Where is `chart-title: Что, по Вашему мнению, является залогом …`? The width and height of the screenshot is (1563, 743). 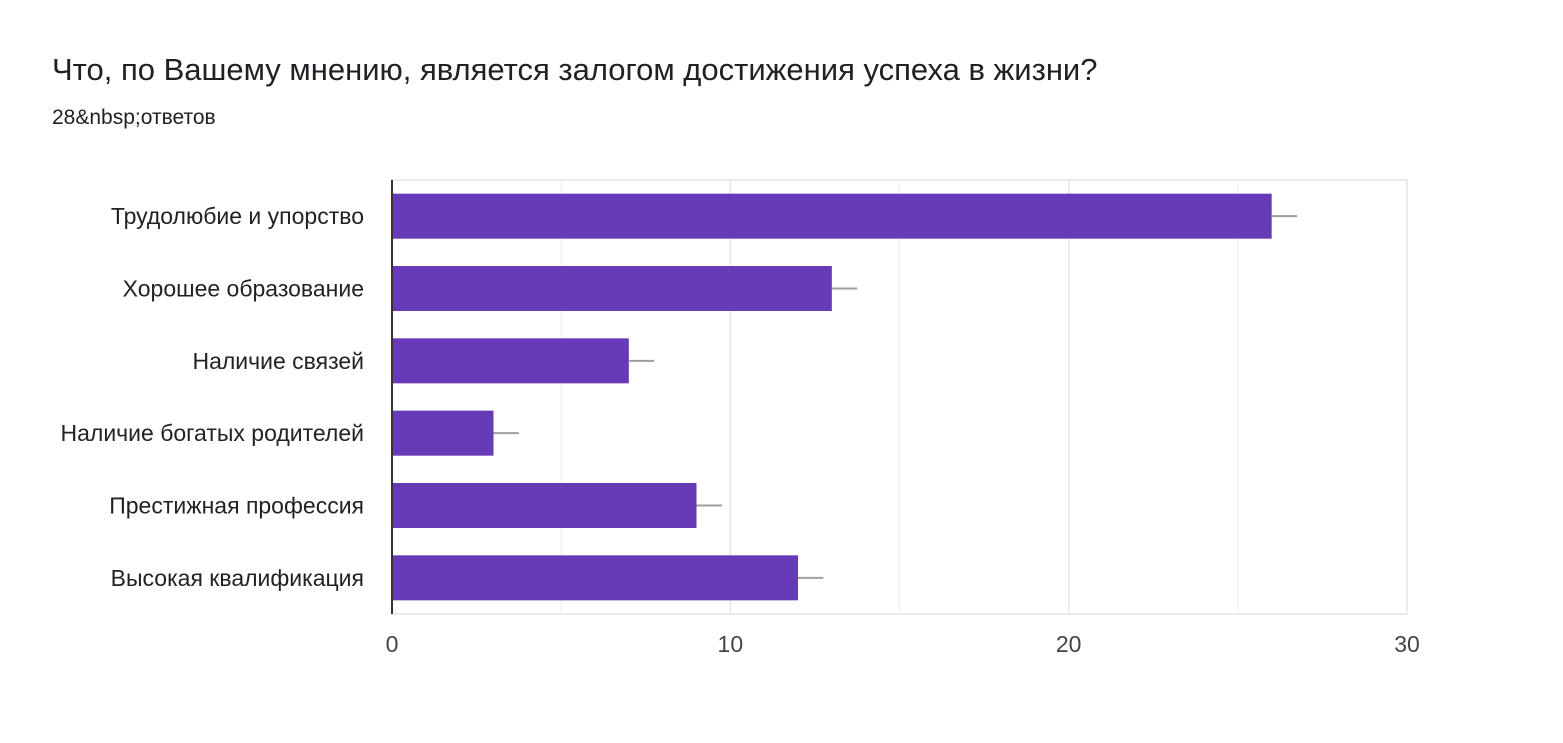 chart-title: Что, по Вашему мнению, является залогом … is located at coordinates (575, 69).